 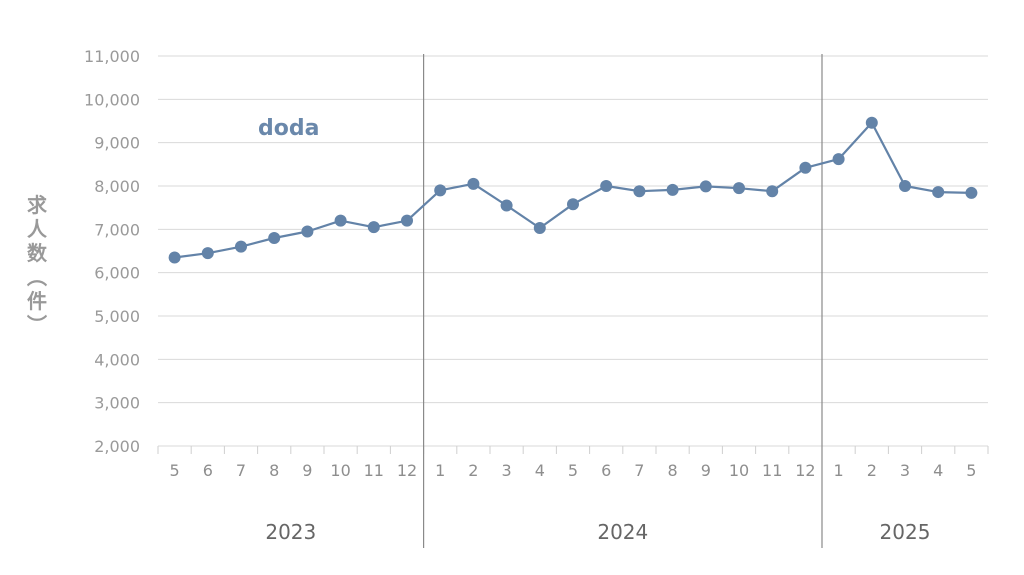 I want to click on y-tick-label: 7,000, so click(x=117, y=229).